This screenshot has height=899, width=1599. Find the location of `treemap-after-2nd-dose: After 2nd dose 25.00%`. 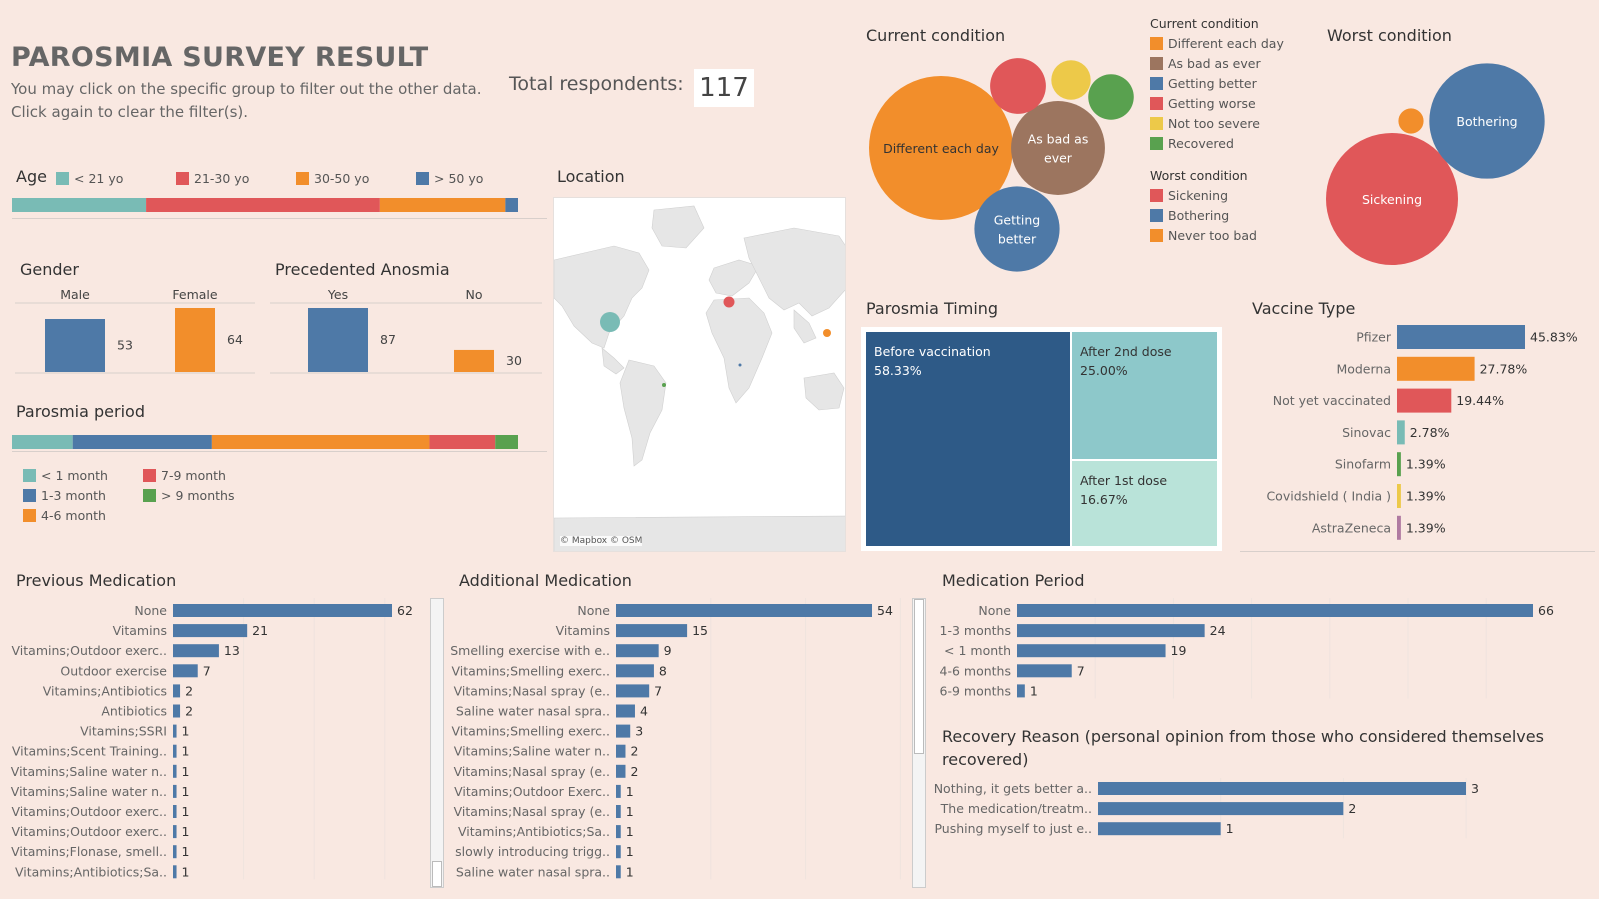

treemap-after-2nd-dose: After 2nd dose 25.00% is located at coordinates (1144, 395).